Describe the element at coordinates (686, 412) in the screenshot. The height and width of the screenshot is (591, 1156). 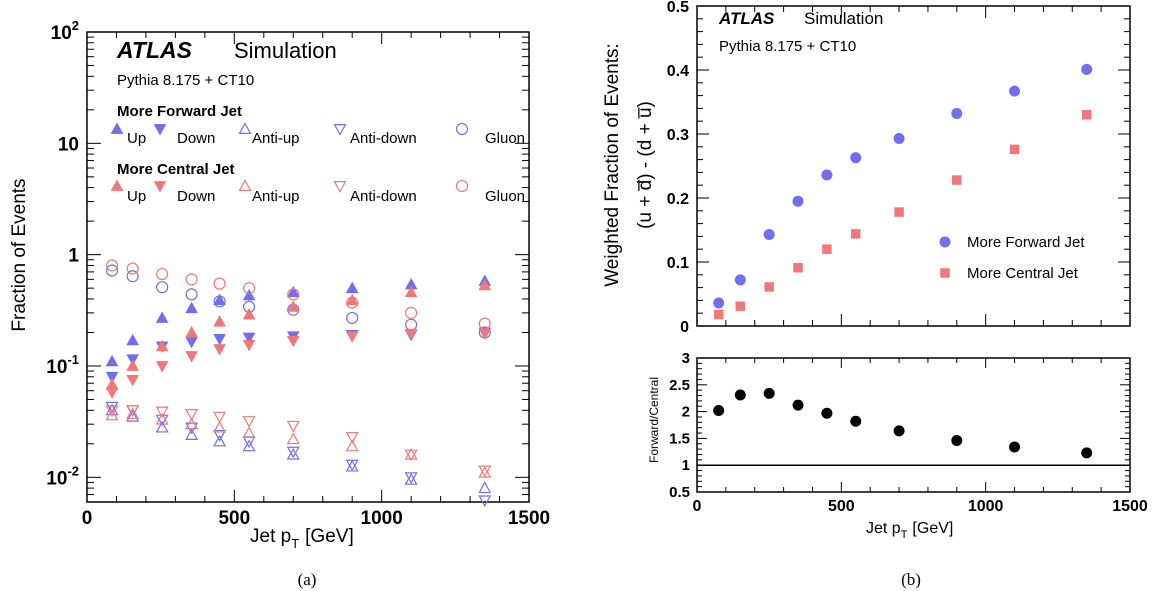
I see `y-tick-label: 2` at that location.